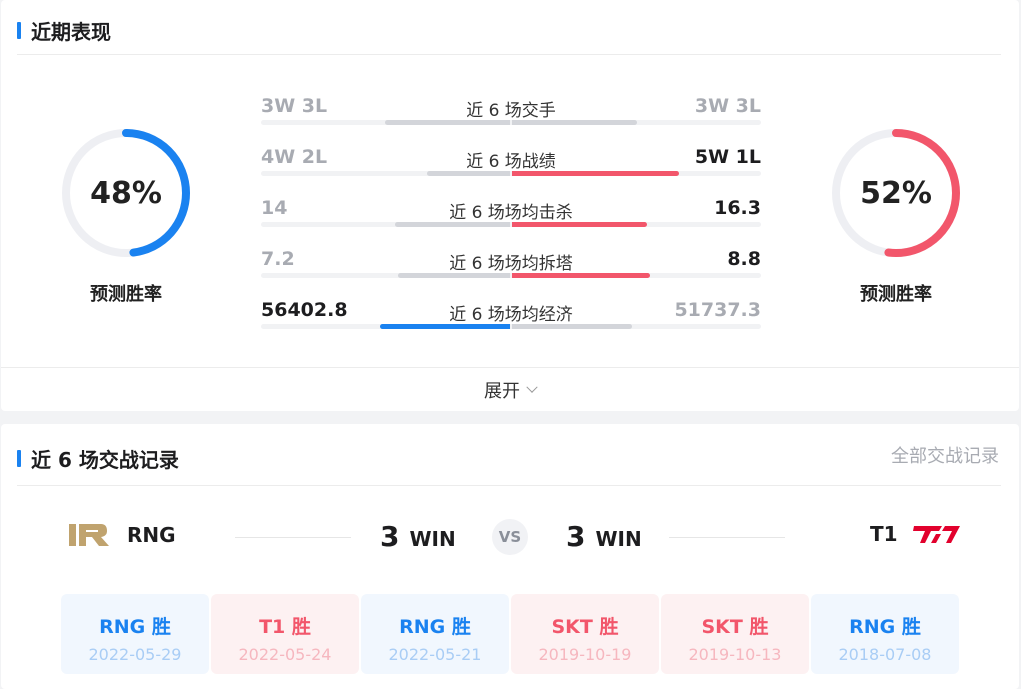  I want to click on match-card: RNG 胜 2018-07-08, so click(885, 634).